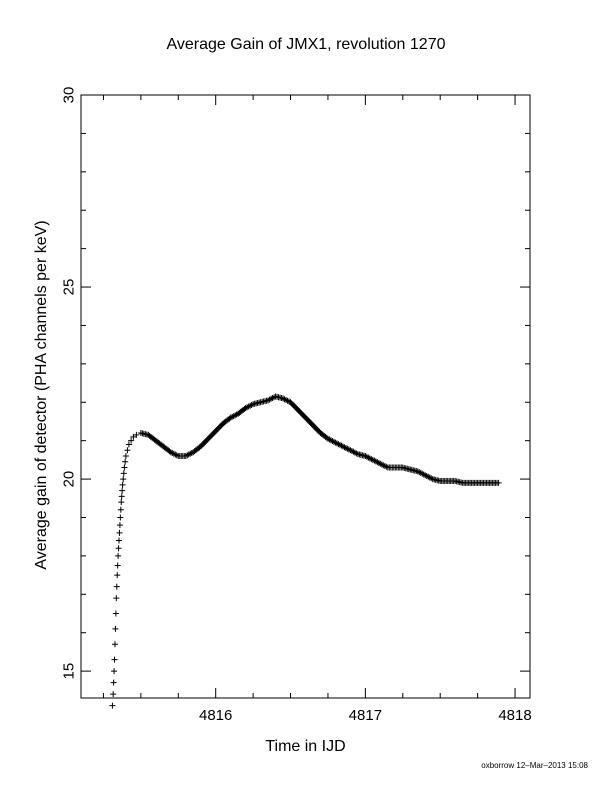 This screenshot has height=792, width=612. Describe the element at coordinates (69, 671) in the screenshot. I see `y-tick-label: 15` at that location.